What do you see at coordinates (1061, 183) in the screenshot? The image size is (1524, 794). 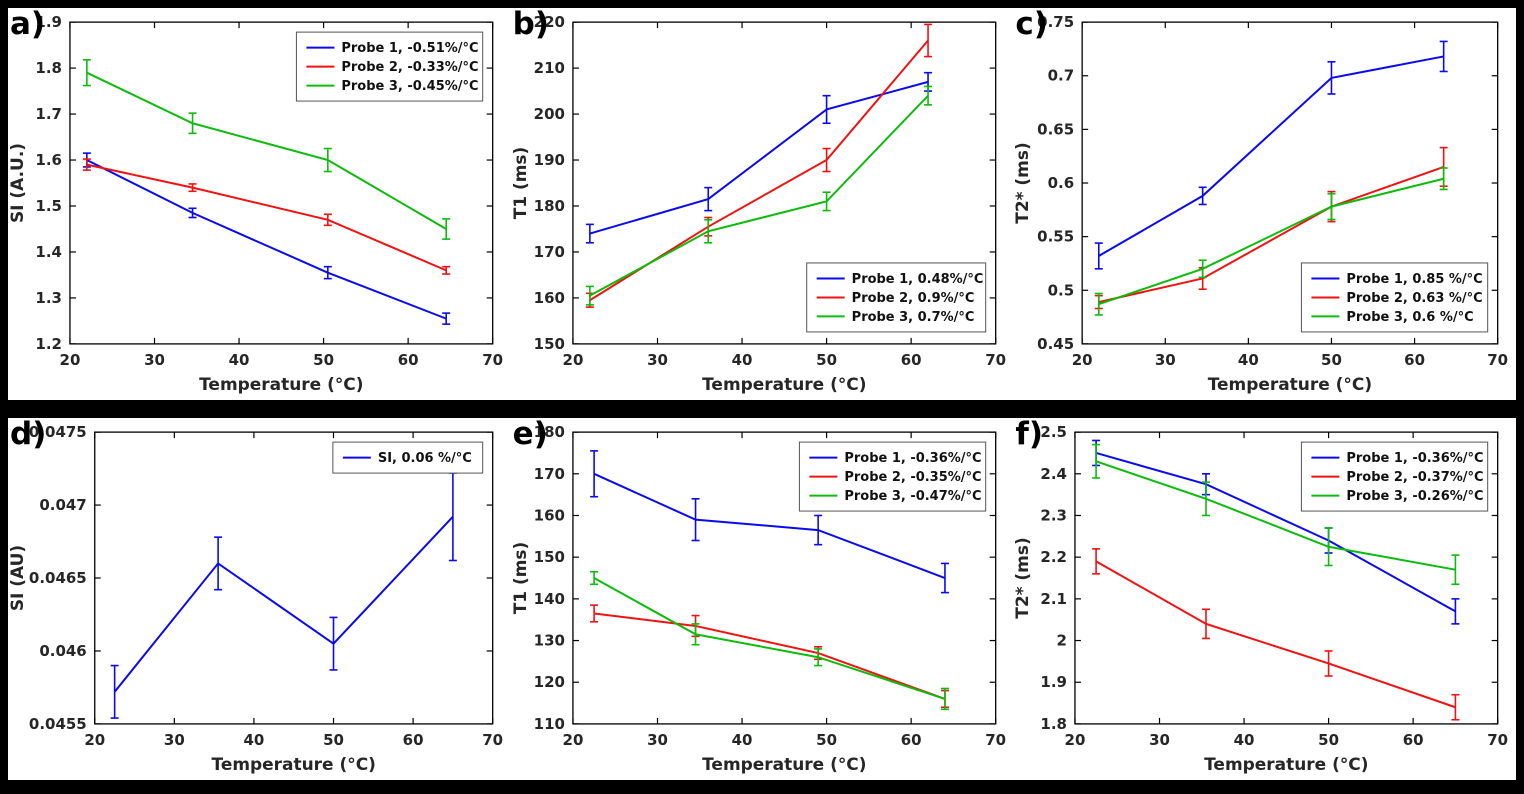 I see `svg-text: 0.6` at bounding box center [1061, 183].